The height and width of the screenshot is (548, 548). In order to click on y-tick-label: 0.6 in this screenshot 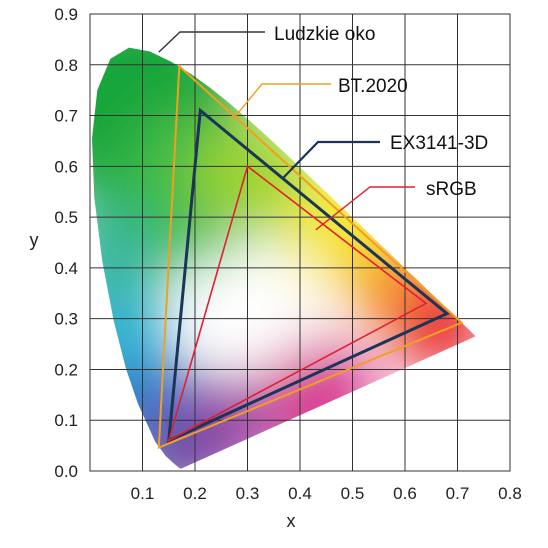, I will do `click(66, 166)`.